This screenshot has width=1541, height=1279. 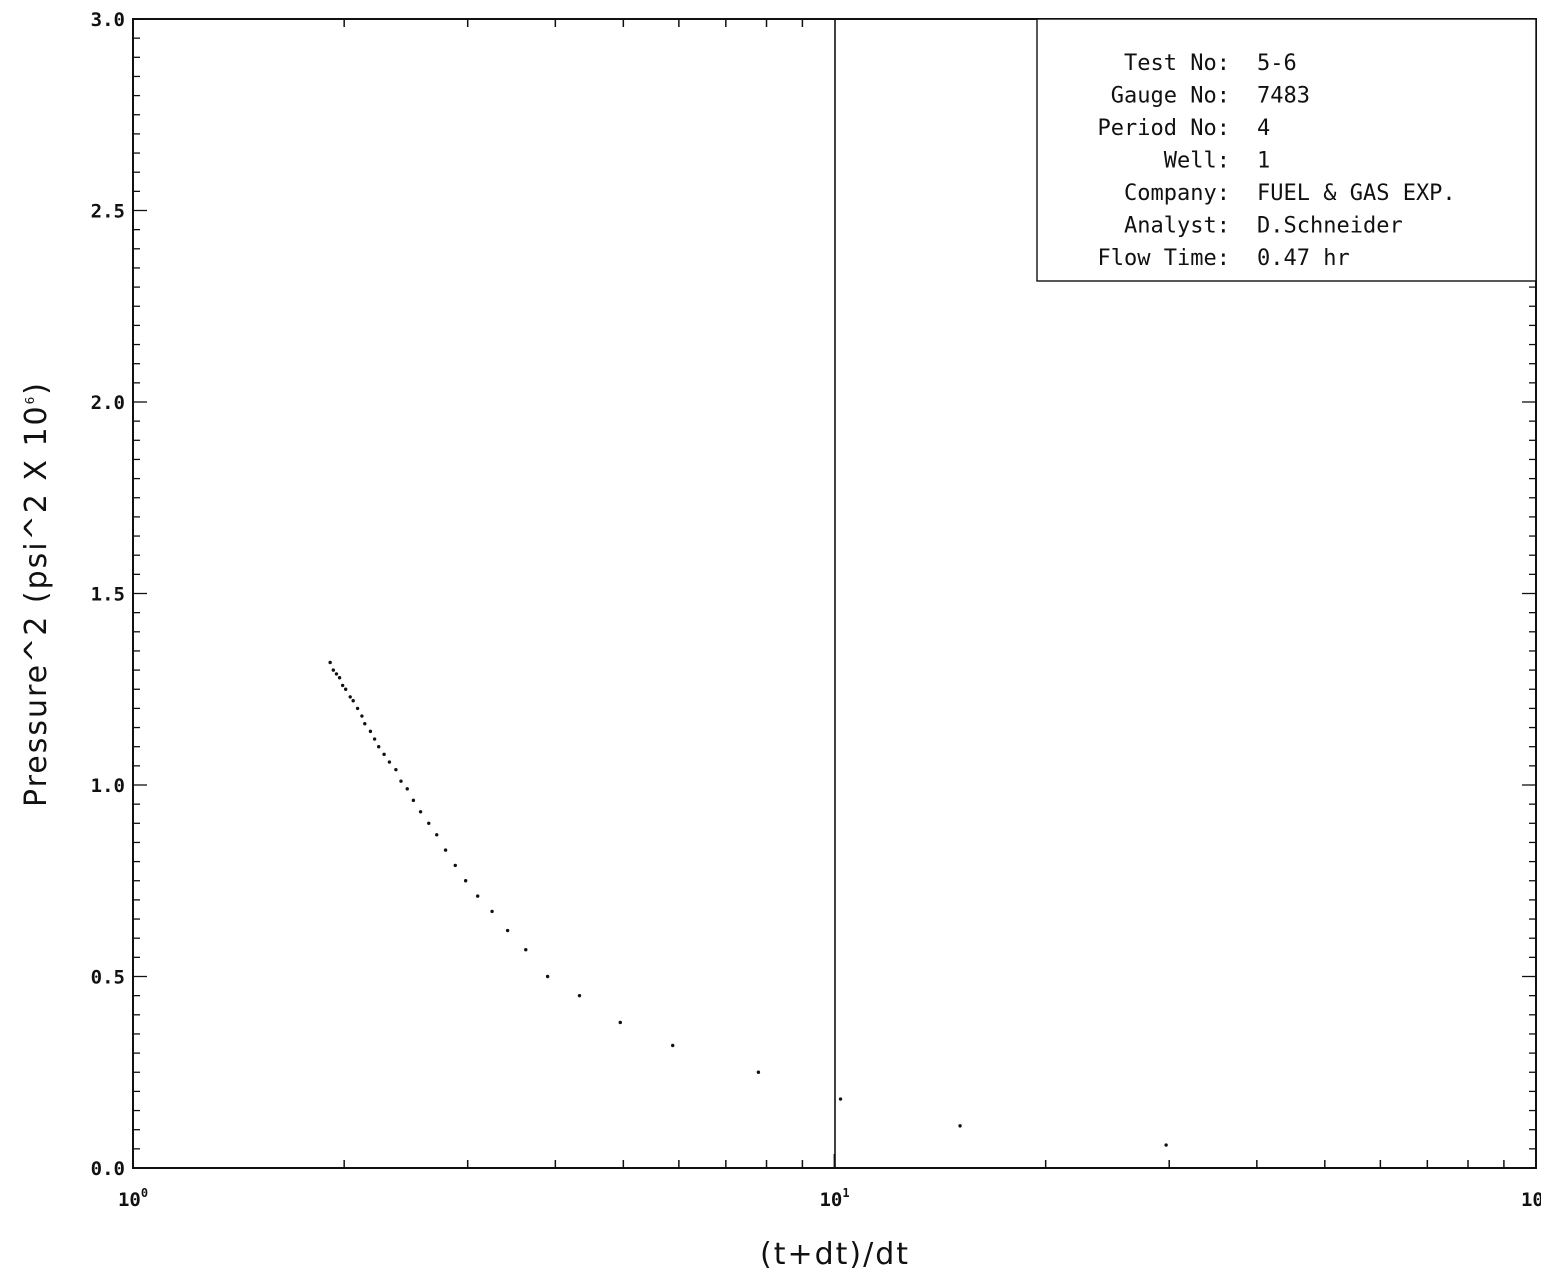 I want to click on y-tick-label: 1.5, so click(x=108, y=595).